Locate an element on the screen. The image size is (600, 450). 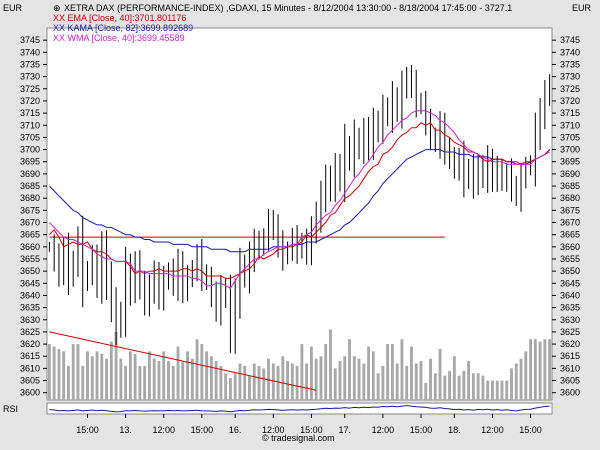
y-tick-label-right: 3735 is located at coordinates (570, 64).